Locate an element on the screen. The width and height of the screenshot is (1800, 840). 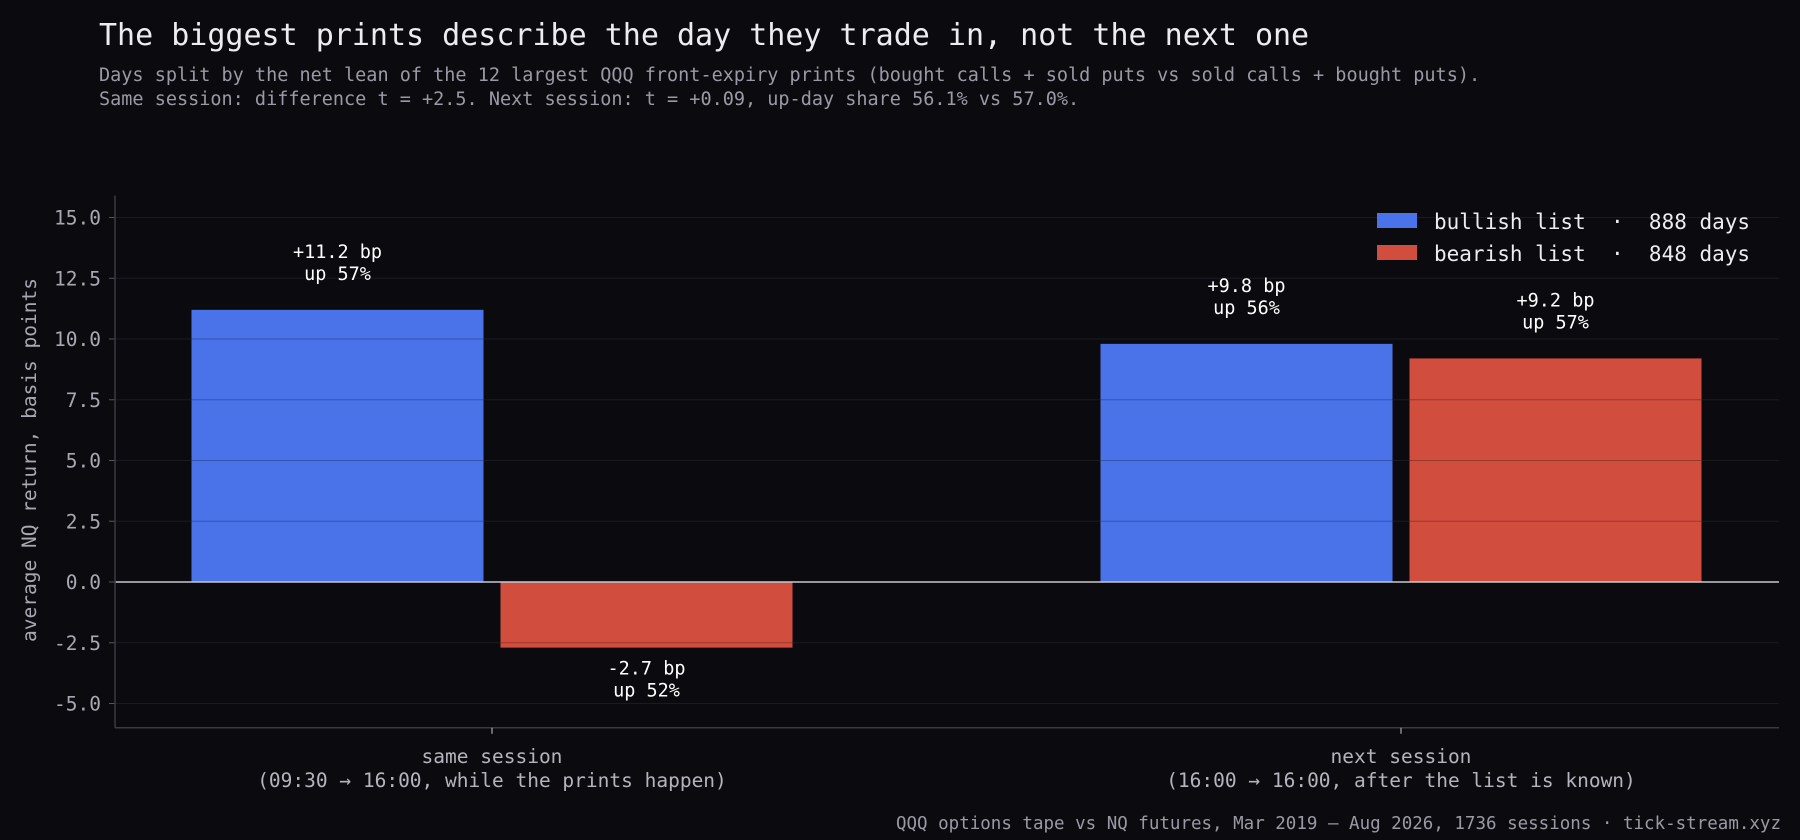
y-tick-label: -5.0 is located at coordinates (77, 704).